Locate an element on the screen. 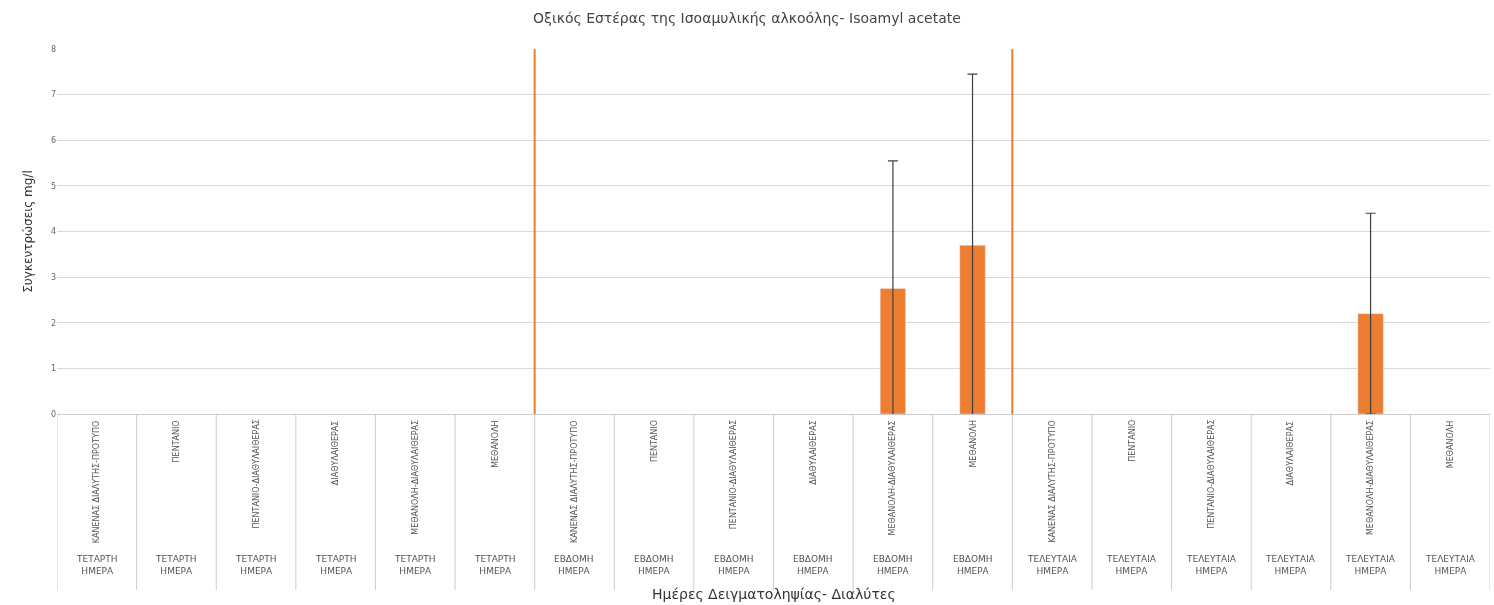 Image resolution: width=1494 pixels, height=605 pixels. category-label: ΠΕΝΤΑΝΙΟ ΤΕΛΕΥΤΑΙΑ ΗΜΕΡΑ is located at coordinates (1131, 497).